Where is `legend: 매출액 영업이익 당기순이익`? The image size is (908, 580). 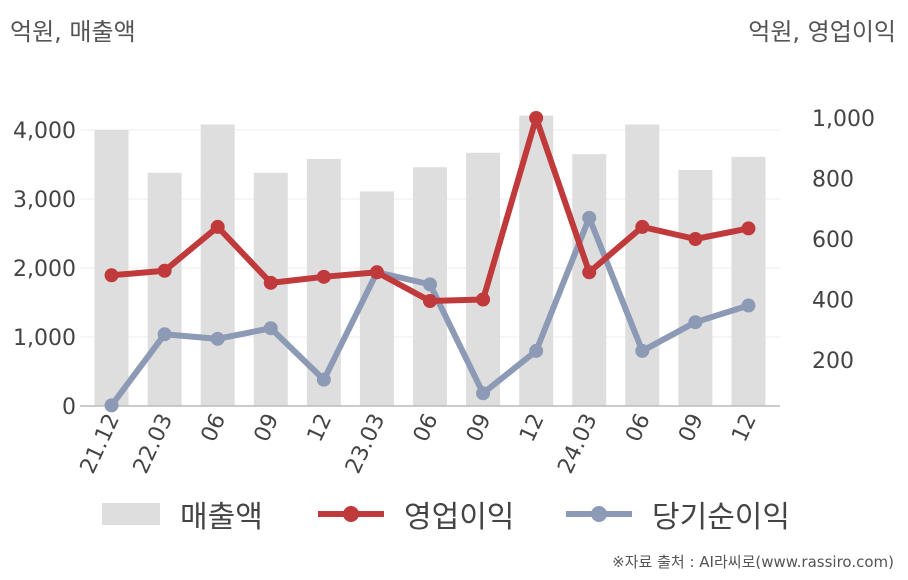 legend: 매출액 영업이익 당기순이익 is located at coordinates (454, 514).